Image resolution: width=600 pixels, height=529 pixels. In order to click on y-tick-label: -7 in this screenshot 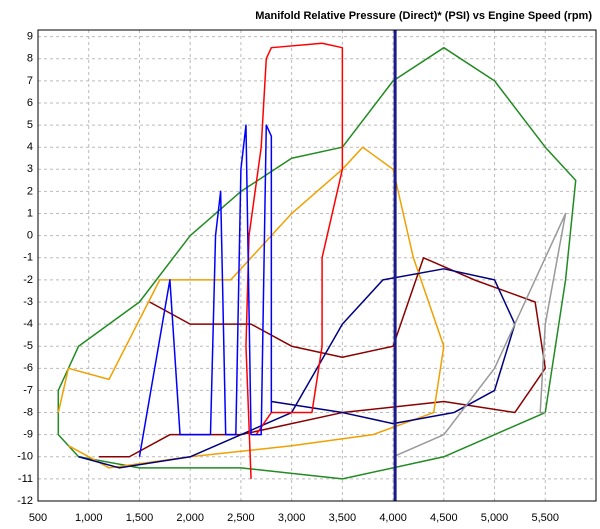, I will do `click(28, 390)`.